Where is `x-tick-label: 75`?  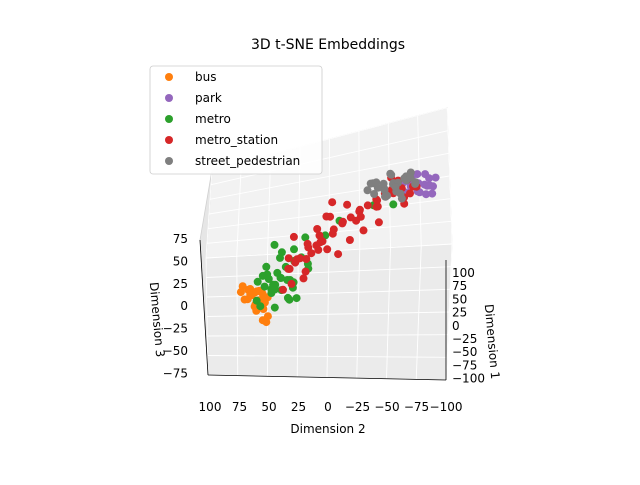 x-tick-label: 75 is located at coordinates (459, 286).